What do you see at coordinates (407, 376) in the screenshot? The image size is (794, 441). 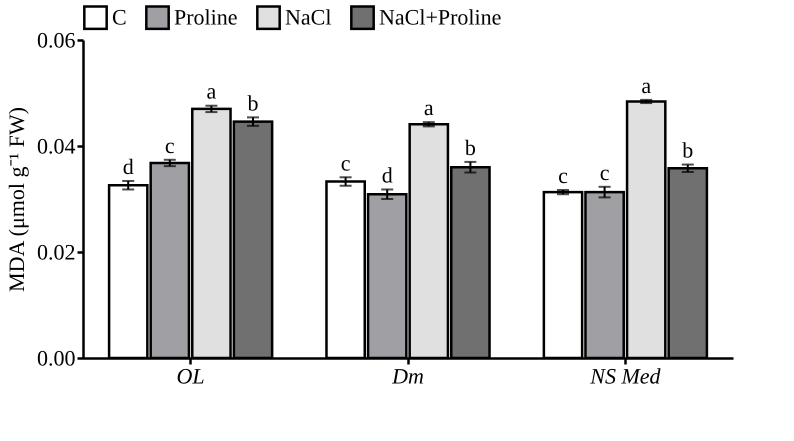 I see `x-tick-label: Dm` at bounding box center [407, 376].